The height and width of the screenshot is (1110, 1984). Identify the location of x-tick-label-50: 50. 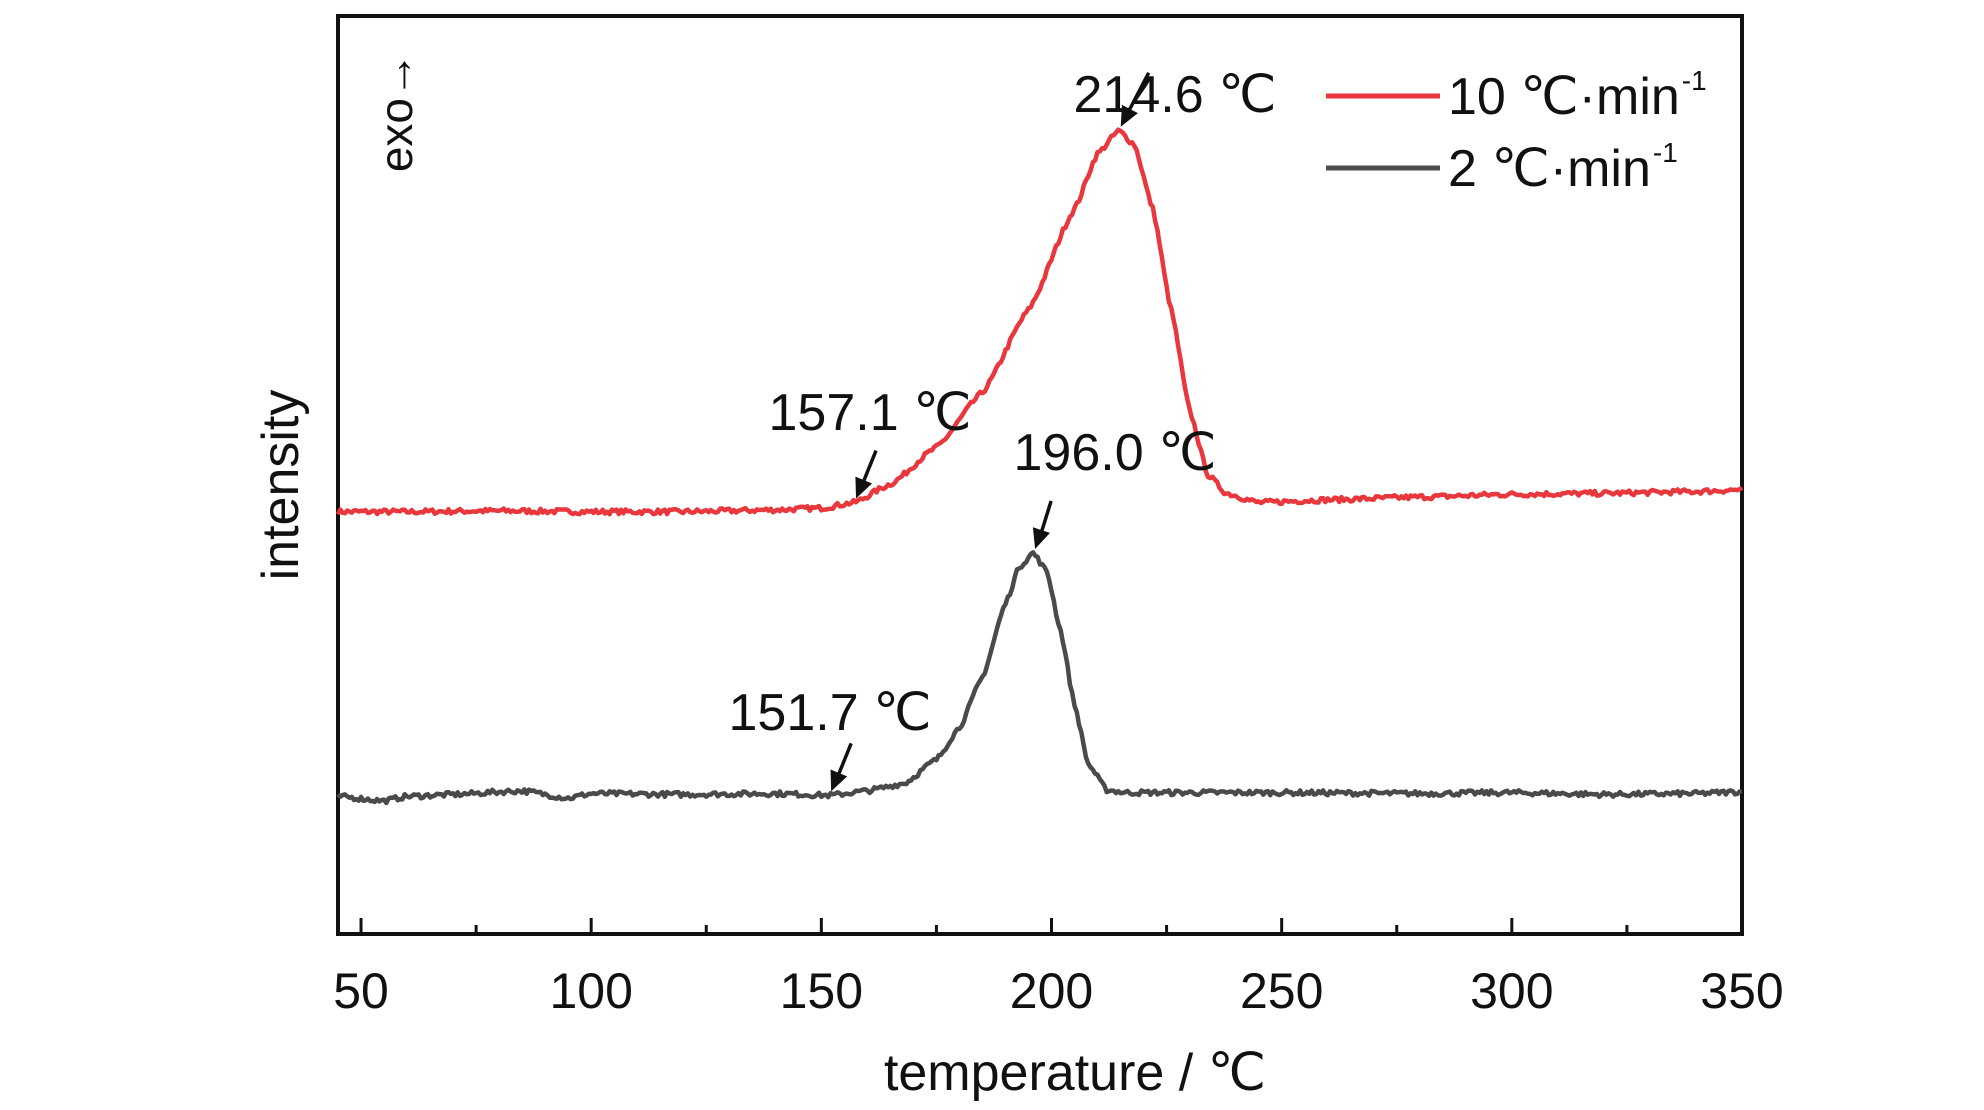
(361, 991).